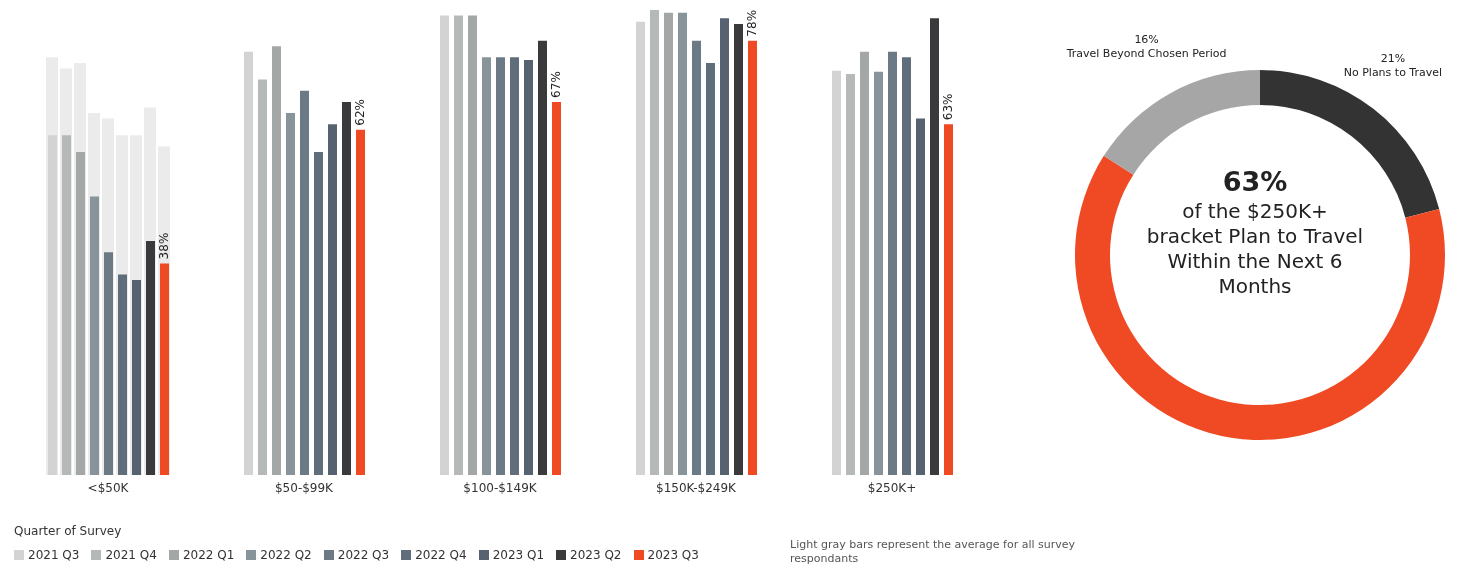  Describe the element at coordinates (673, 555) in the screenshot. I see `legend-label: 2023 Q3` at that location.